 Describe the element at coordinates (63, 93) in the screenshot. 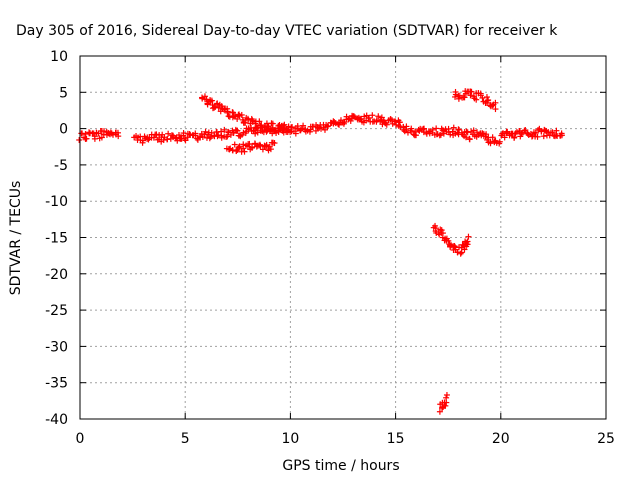

I see `y-tick-label: 5` at that location.